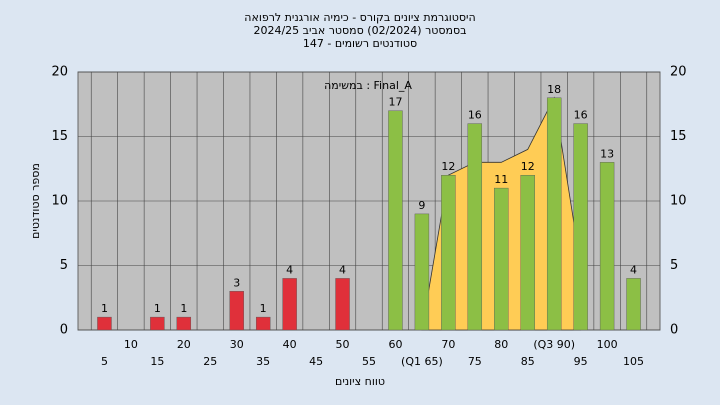 The height and width of the screenshot is (405, 720). Describe the element at coordinates (104, 361) in the screenshot. I see `x-tick-label: 5` at that location.